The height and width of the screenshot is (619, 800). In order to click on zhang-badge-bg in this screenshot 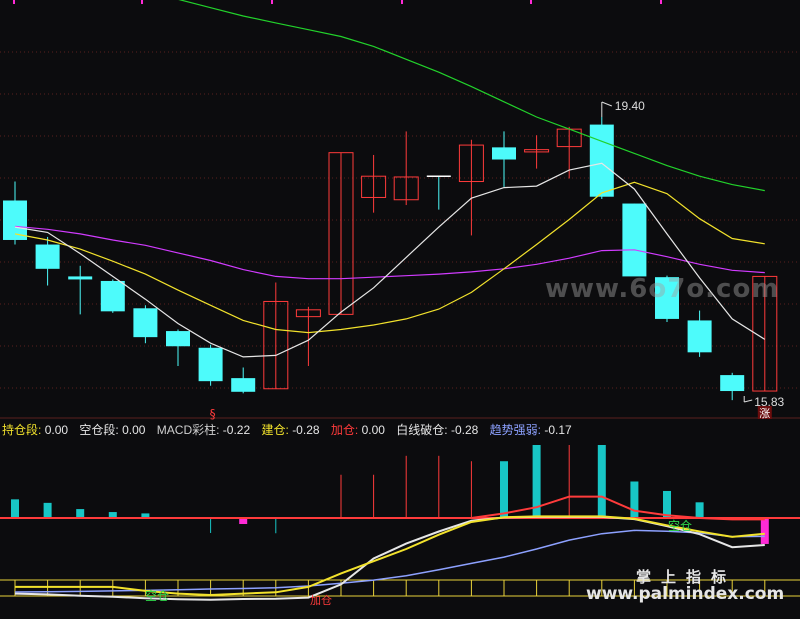, I will do `click(764, 412)`.